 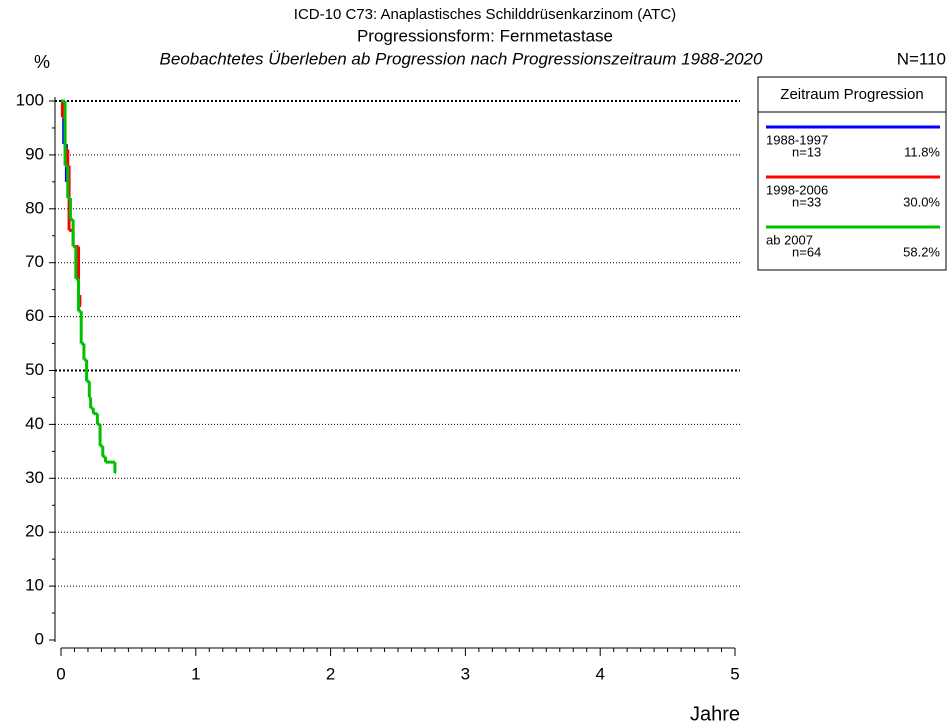 What do you see at coordinates (42, 62) in the screenshot?
I see `y-axis-label: %` at bounding box center [42, 62].